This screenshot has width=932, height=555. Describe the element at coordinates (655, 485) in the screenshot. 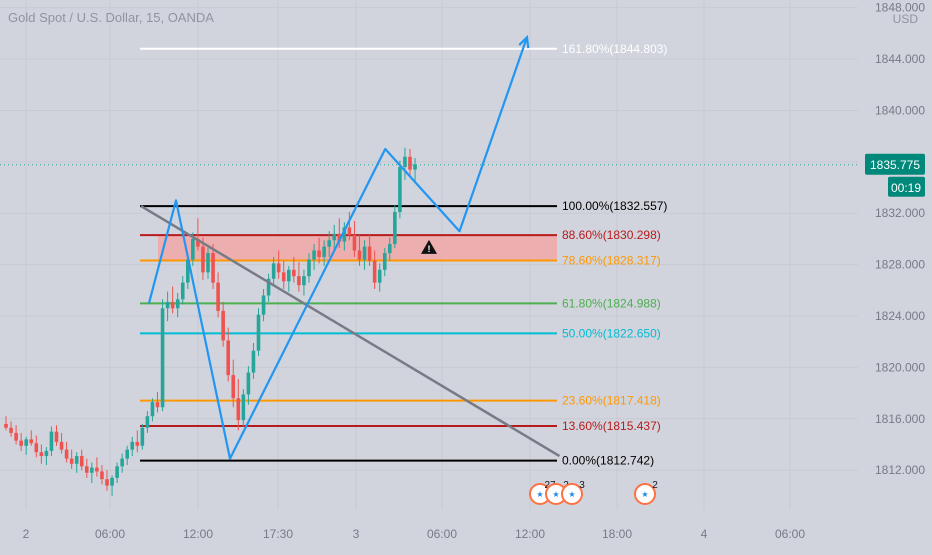

I see `event-count: 2` at that location.